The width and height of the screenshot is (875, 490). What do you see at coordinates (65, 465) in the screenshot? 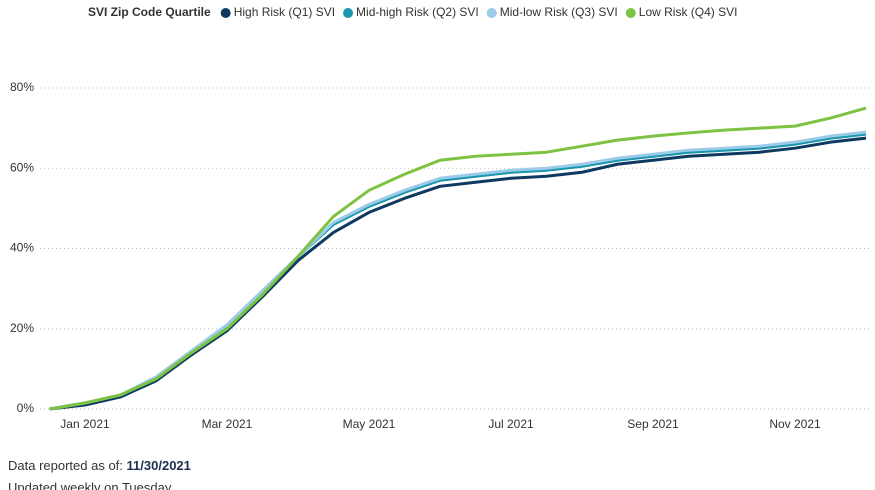
I see `footer-label: Data reported as of:` at bounding box center [65, 465].